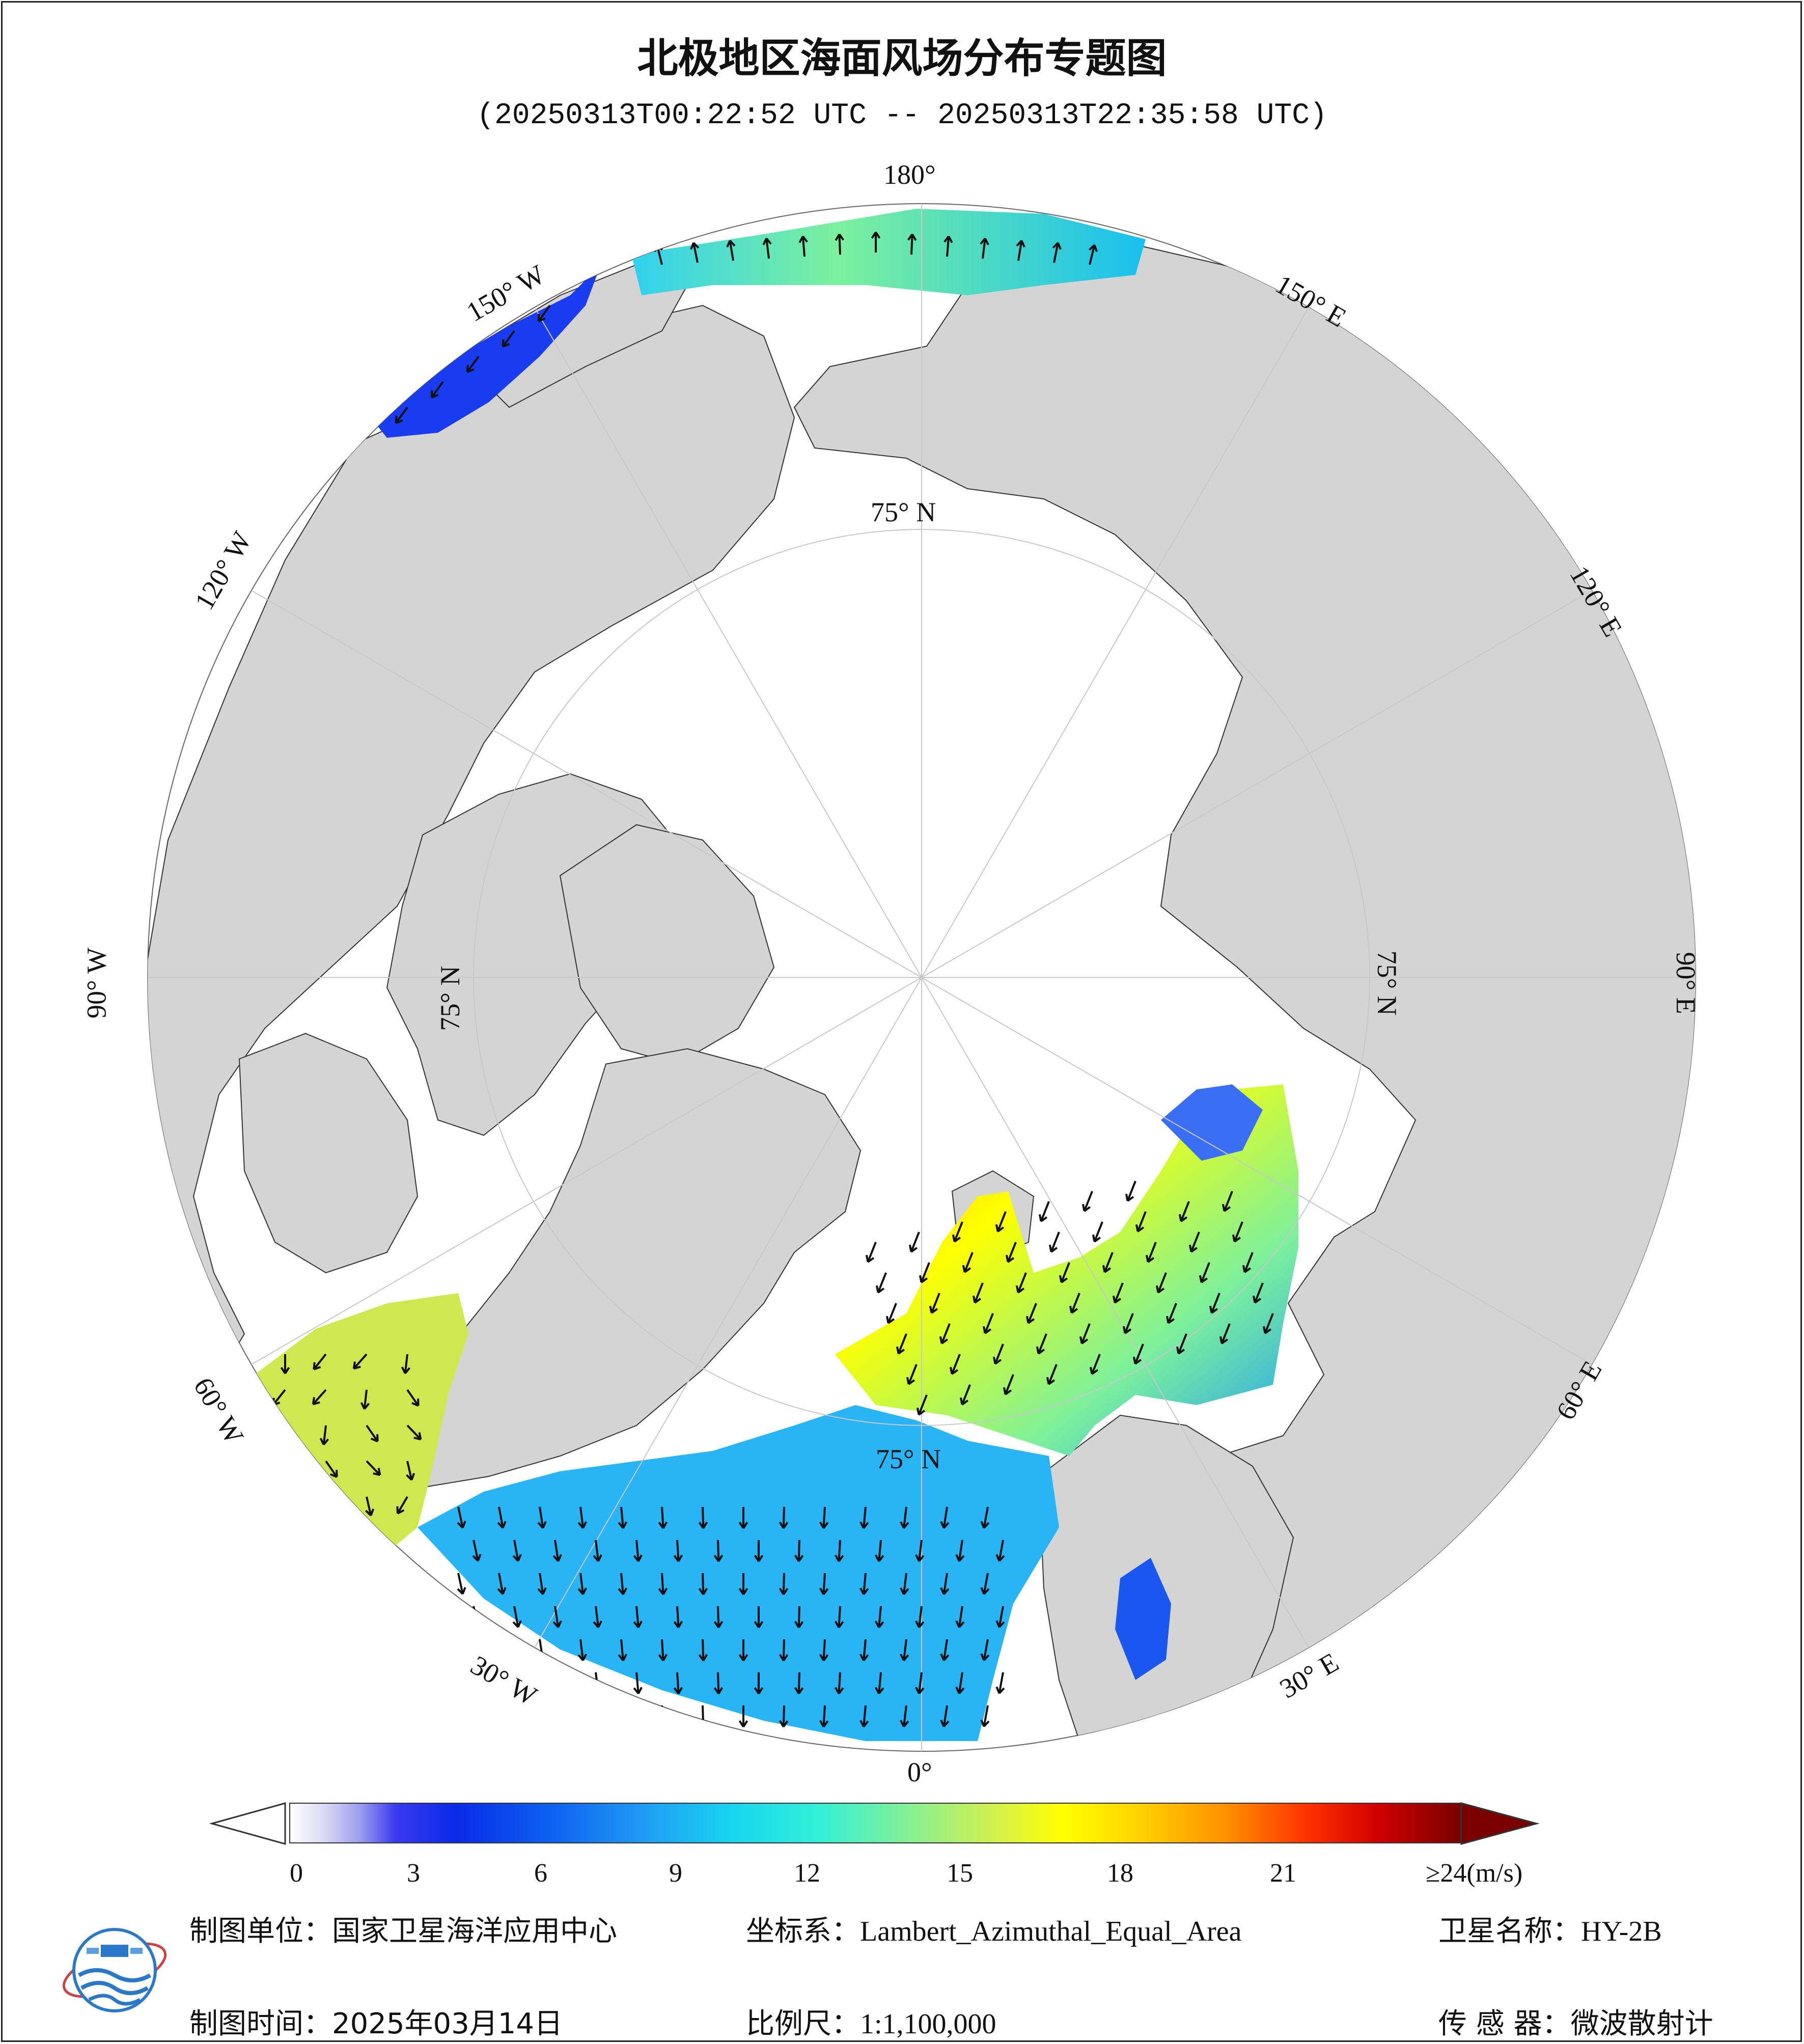  Describe the element at coordinates (803, 1931) in the screenshot. I see `crs-label: 坐标系：` at that location.